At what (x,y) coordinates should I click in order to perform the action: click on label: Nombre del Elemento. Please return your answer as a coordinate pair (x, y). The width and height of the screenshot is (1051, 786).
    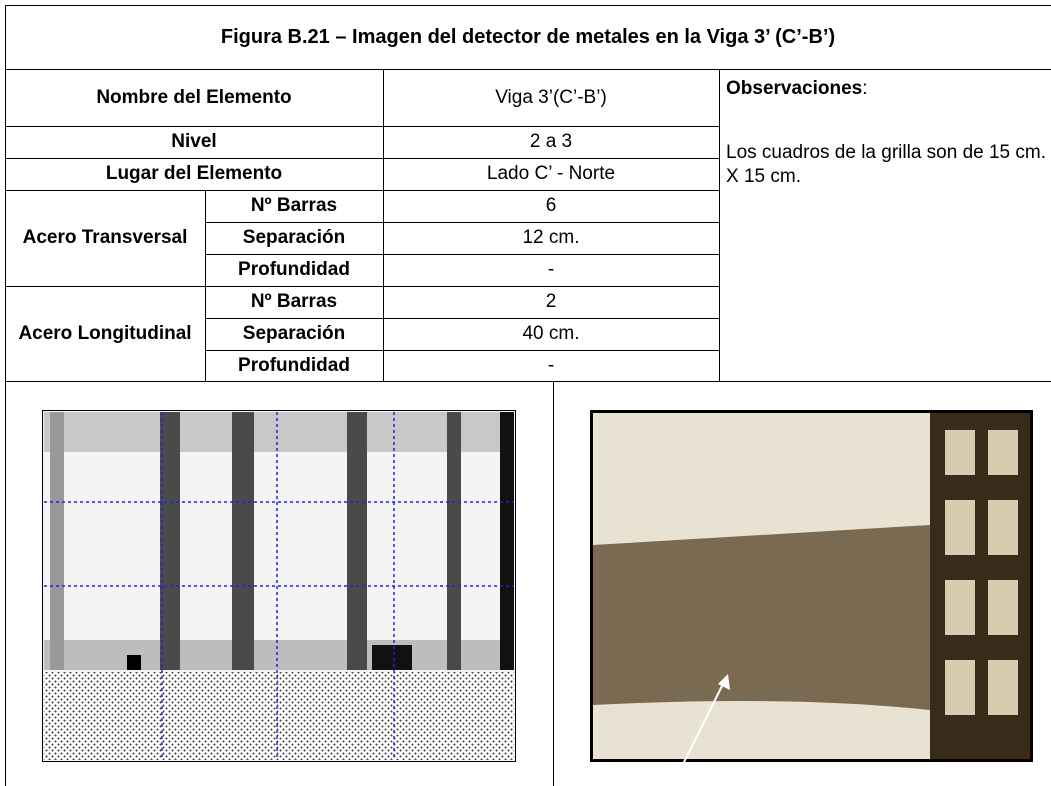
    Looking at the image, I should click on (194, 97).